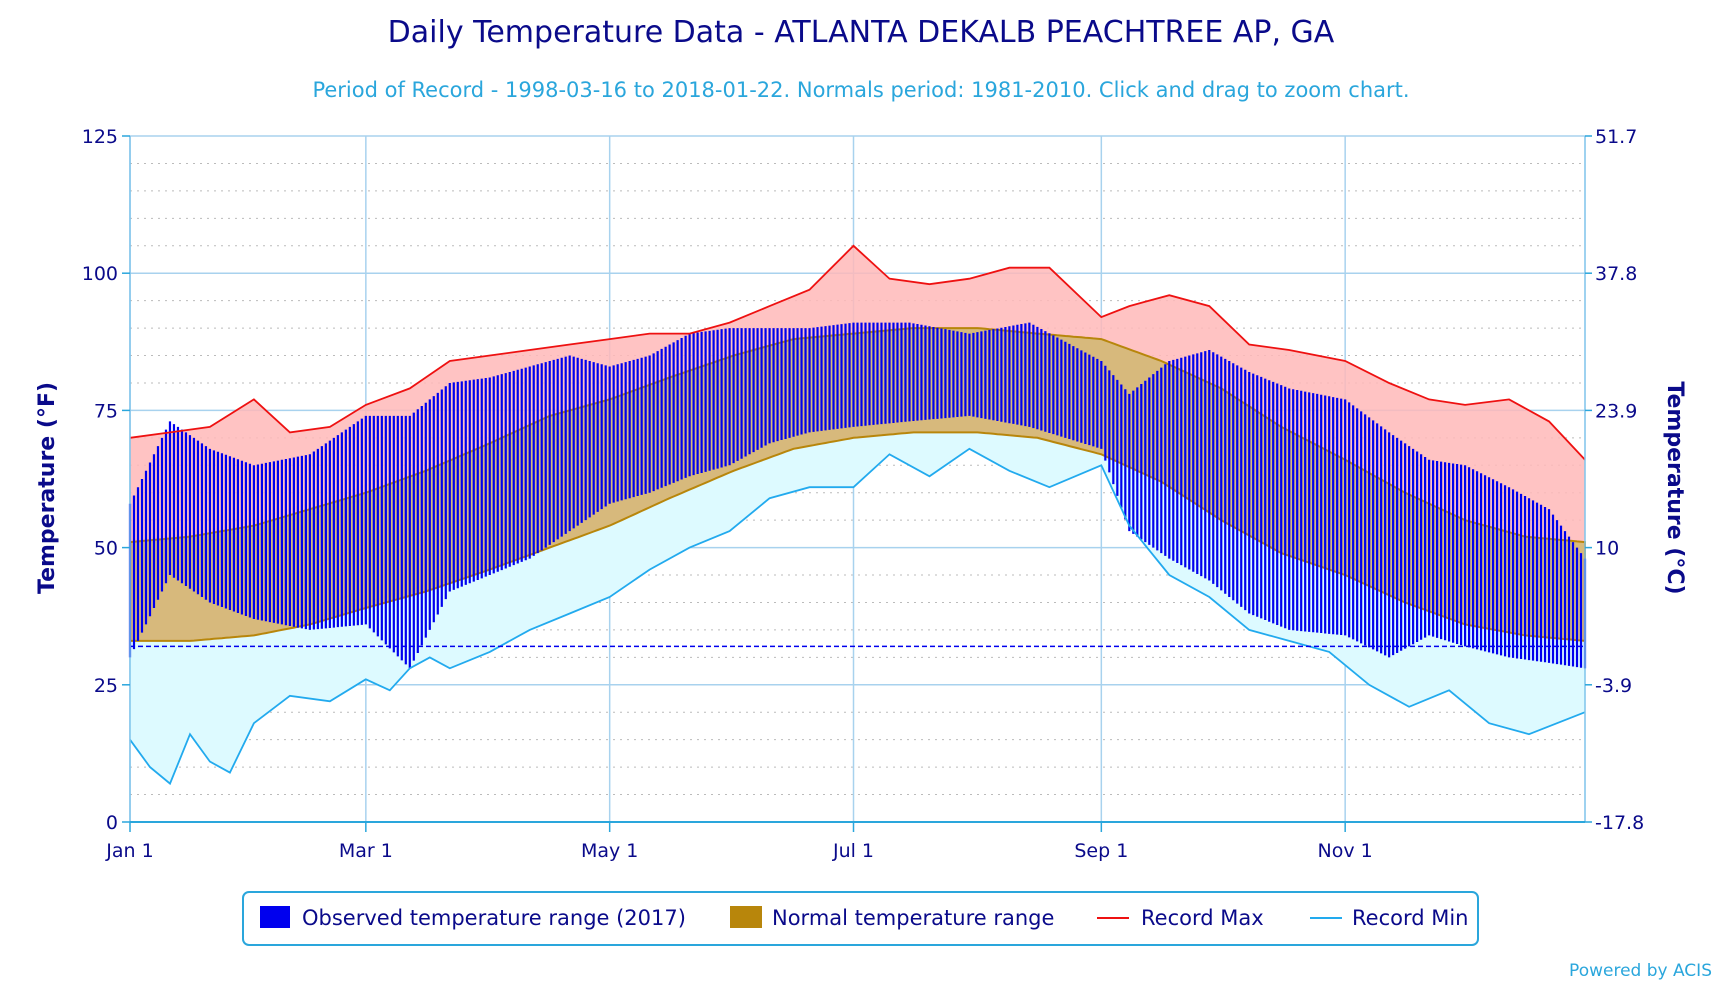 The width and height of the screenshot is (1722, 988). I want to click on y-tick-label-left: 0, so click(112, 823).